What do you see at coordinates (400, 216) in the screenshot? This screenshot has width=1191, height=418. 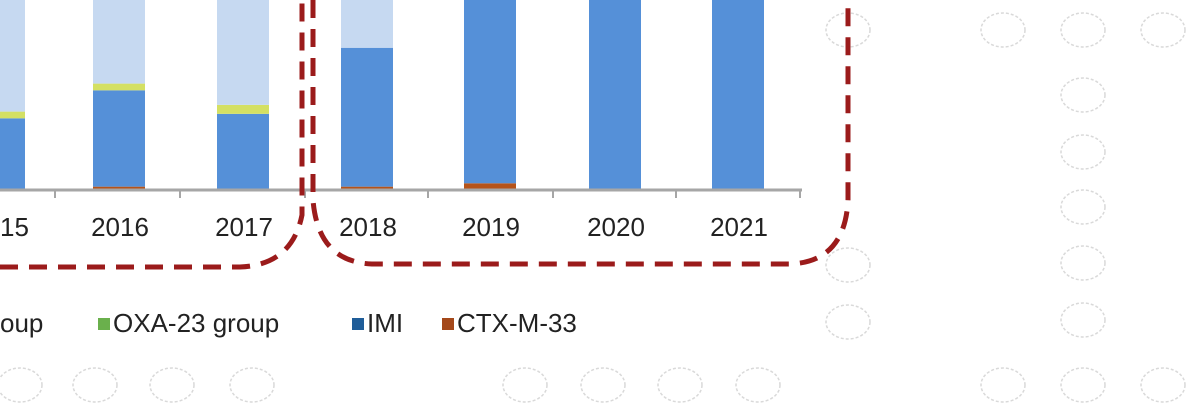 I see `x-axis-ticks: 2015 2016 2017 2018 2019 2020 2021` at bounding box center [400, 216].